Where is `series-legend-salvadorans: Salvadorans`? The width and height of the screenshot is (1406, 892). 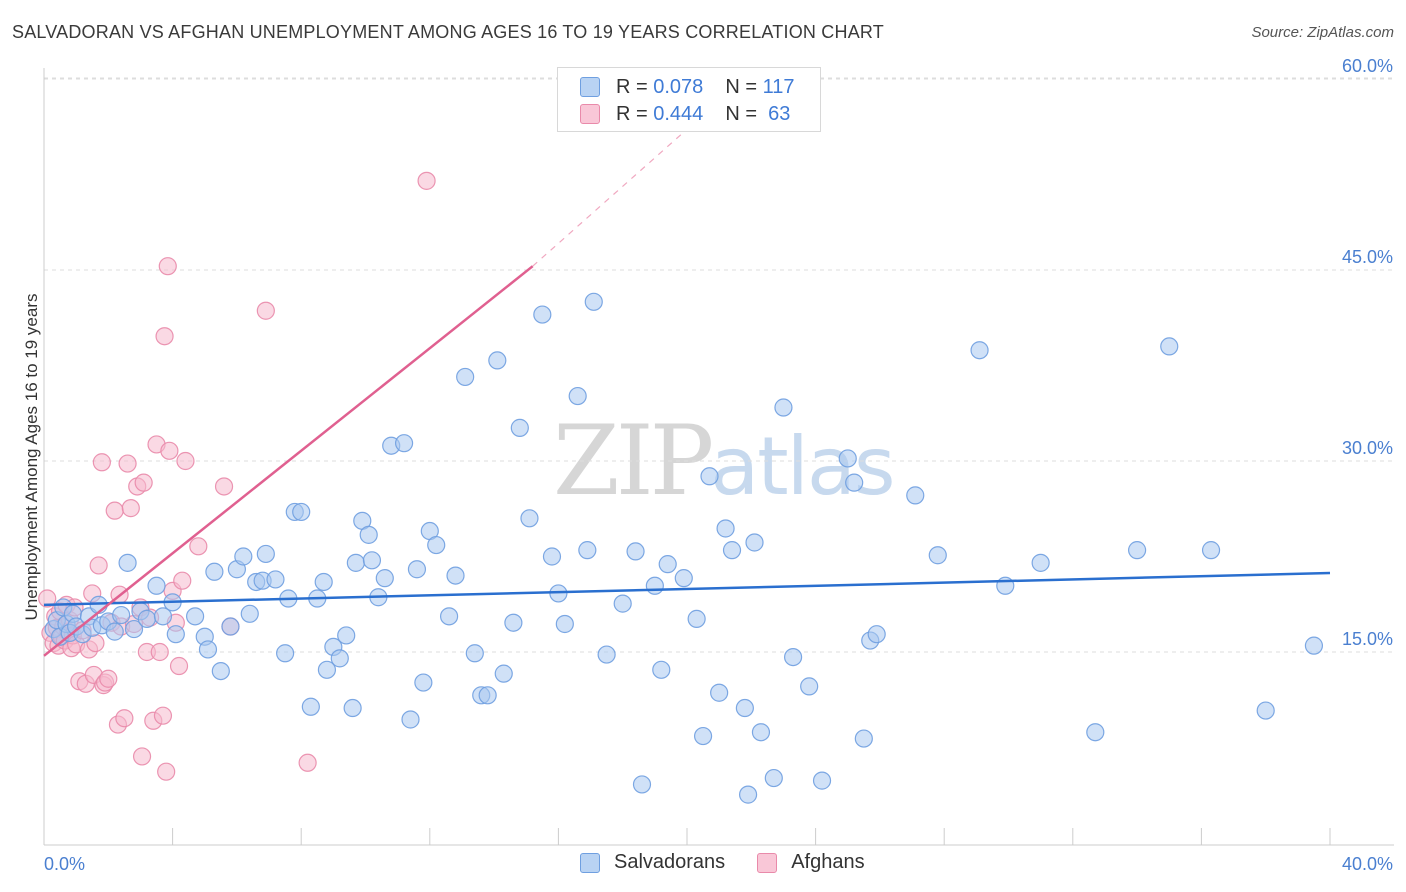
series-legend-salvadorans: Salvadorans is located at coordinates (652, 862).